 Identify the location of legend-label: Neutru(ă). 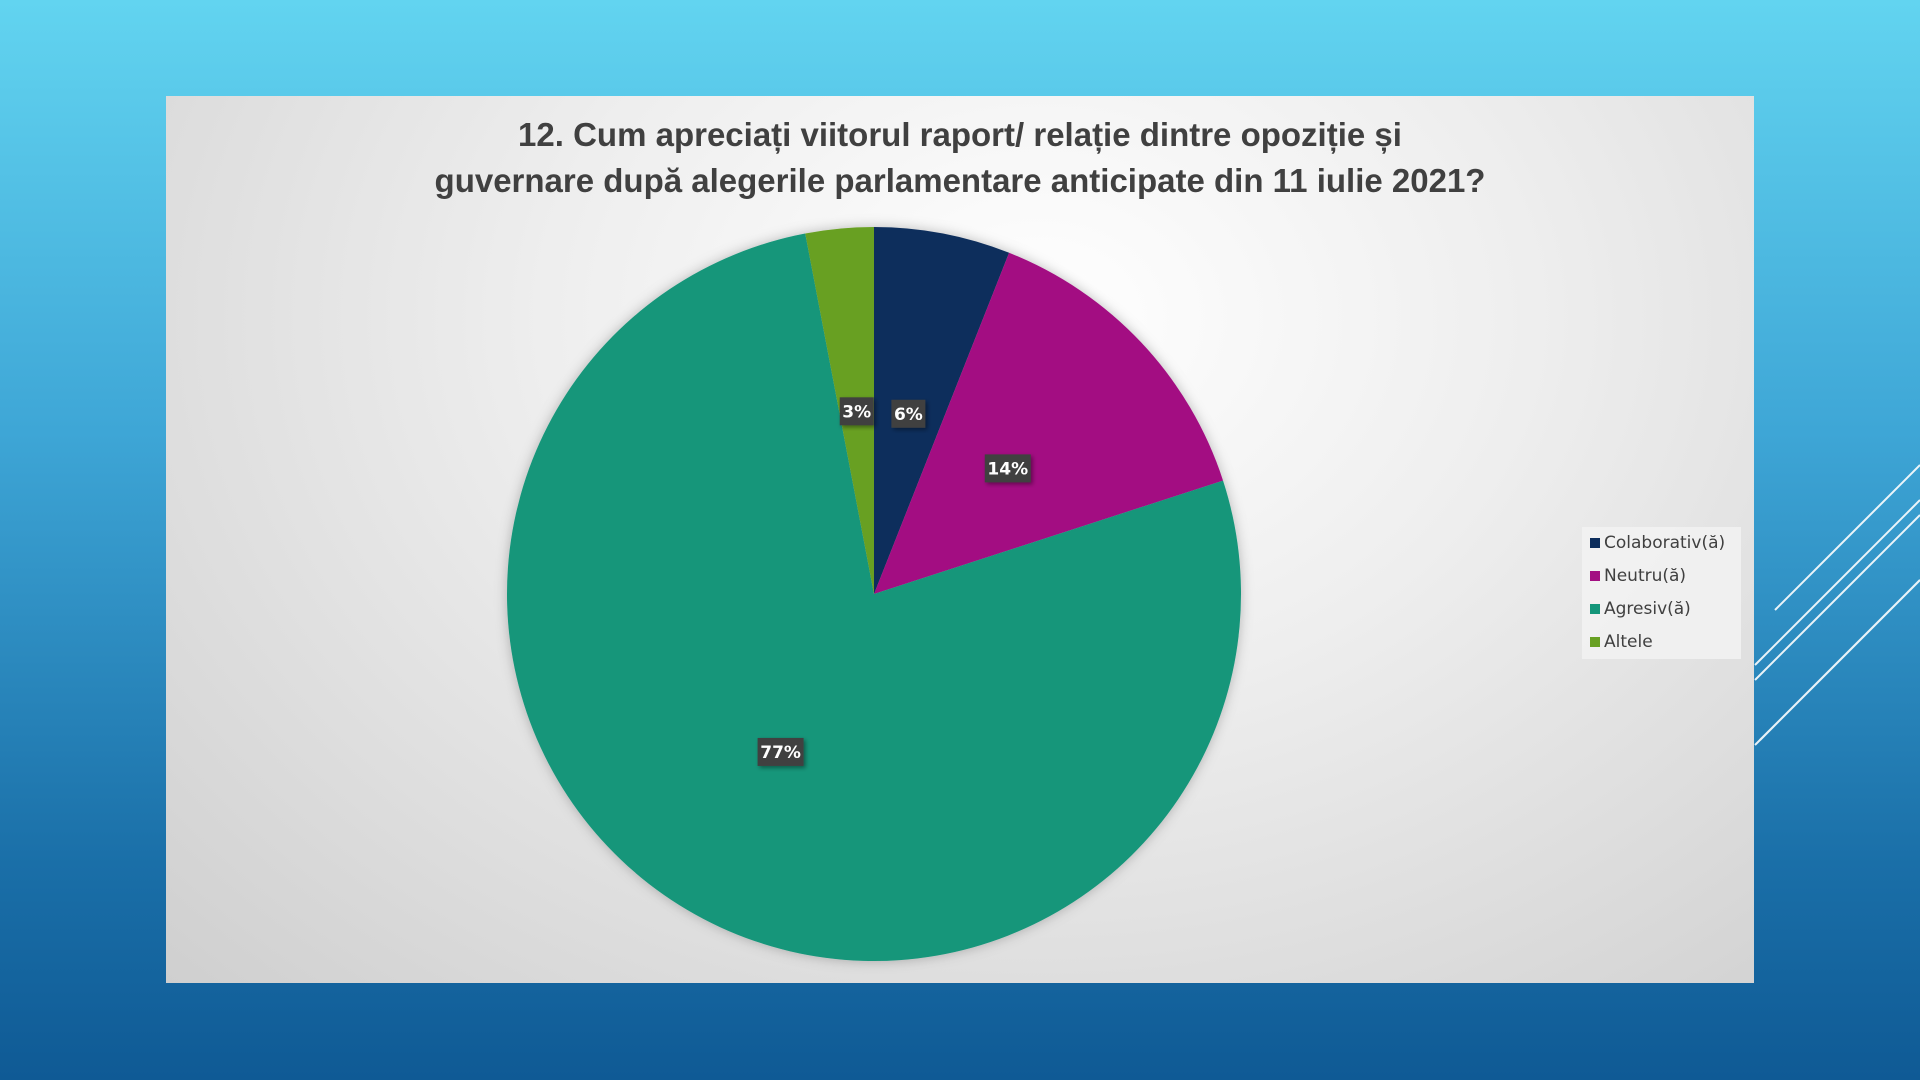
(1645, 576).